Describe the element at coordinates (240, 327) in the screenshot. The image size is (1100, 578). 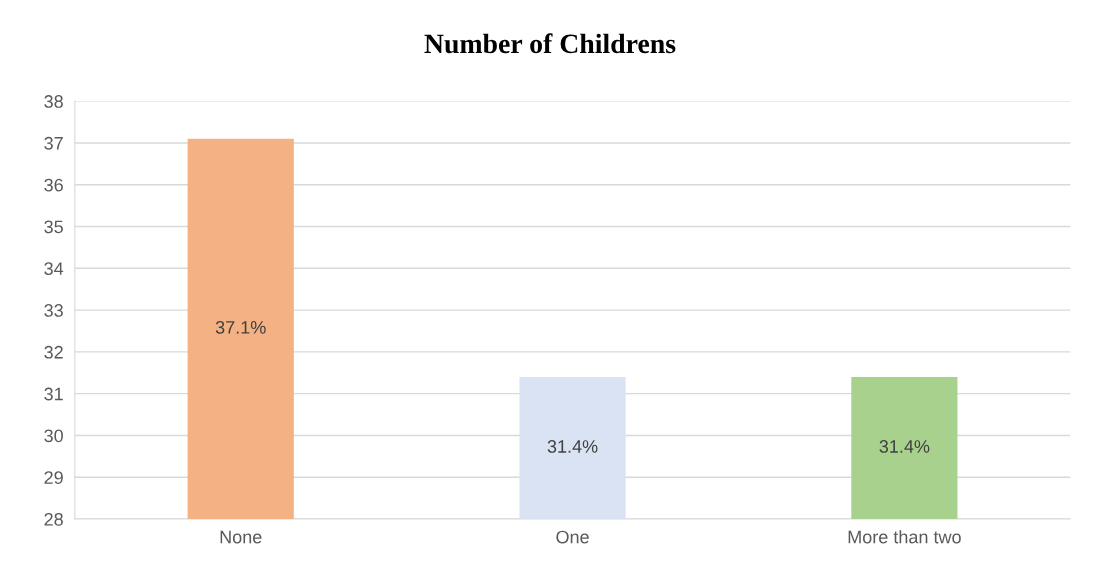
I see `data-label: 37.1%` at that location.